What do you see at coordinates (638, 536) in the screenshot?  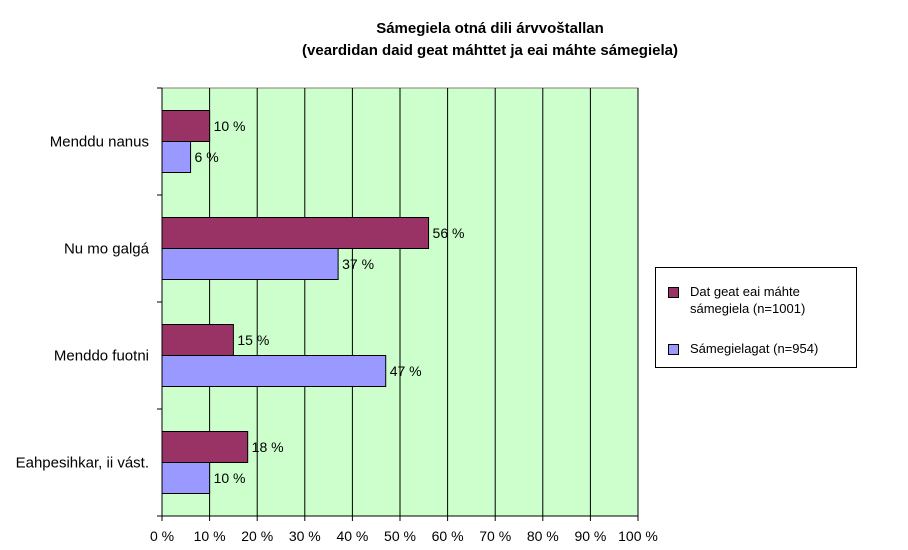 I see `x-tick-label: 100 %` at bounding box center [638, 536].